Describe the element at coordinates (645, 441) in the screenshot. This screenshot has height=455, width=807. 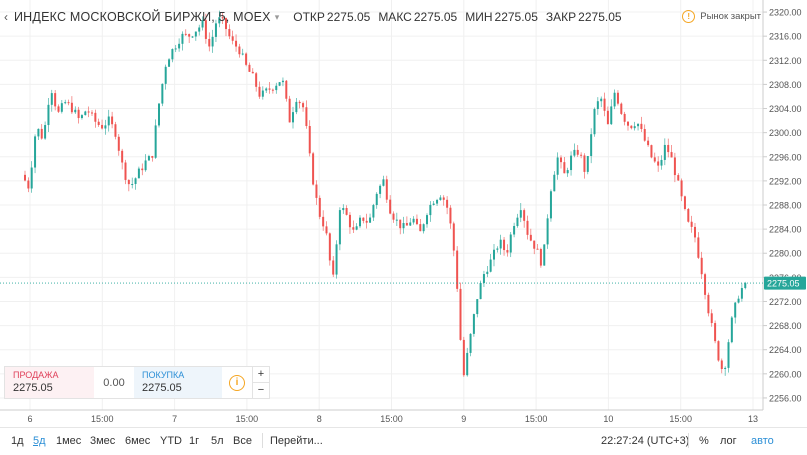
I see `clock-time: 22:27:24 (UTC+3)` at that location.